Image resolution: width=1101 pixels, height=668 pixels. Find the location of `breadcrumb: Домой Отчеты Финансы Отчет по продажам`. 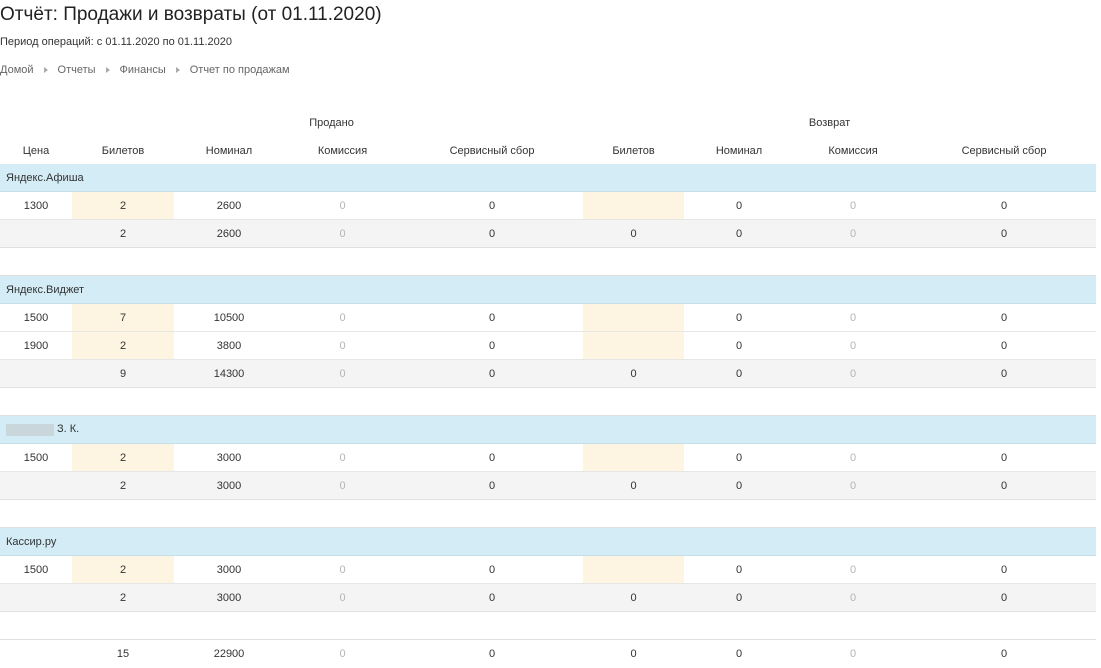

breadcrumb: Домой Отчеты Финансы Отчет по продажам is located at coordinates (145, 70).